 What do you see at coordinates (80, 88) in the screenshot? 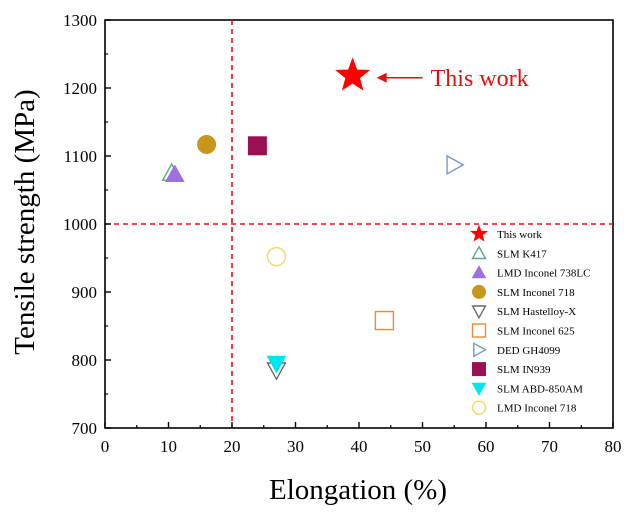
I see `y-tick-label: 1200` at bounding box center [80, 88].